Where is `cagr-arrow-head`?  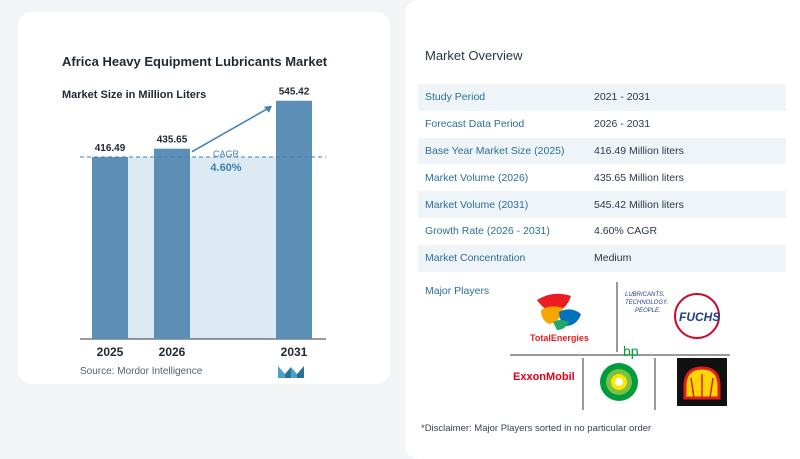
cagr-arrow-head is located at coordinates (268, 109).